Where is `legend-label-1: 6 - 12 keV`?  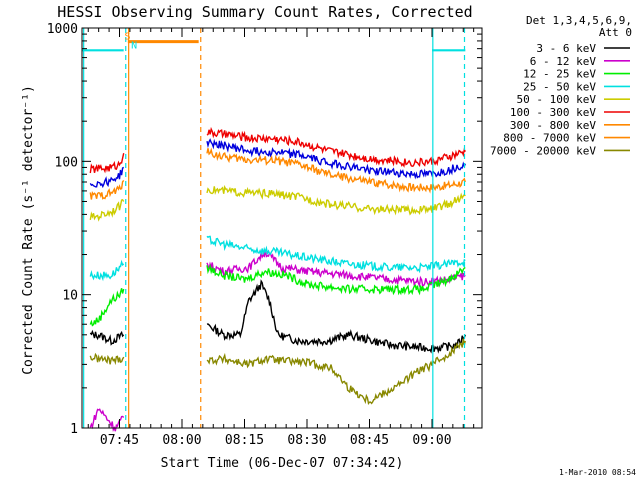
legend-label-1: 6 - 12 keV is located at coordinates (563, 61).